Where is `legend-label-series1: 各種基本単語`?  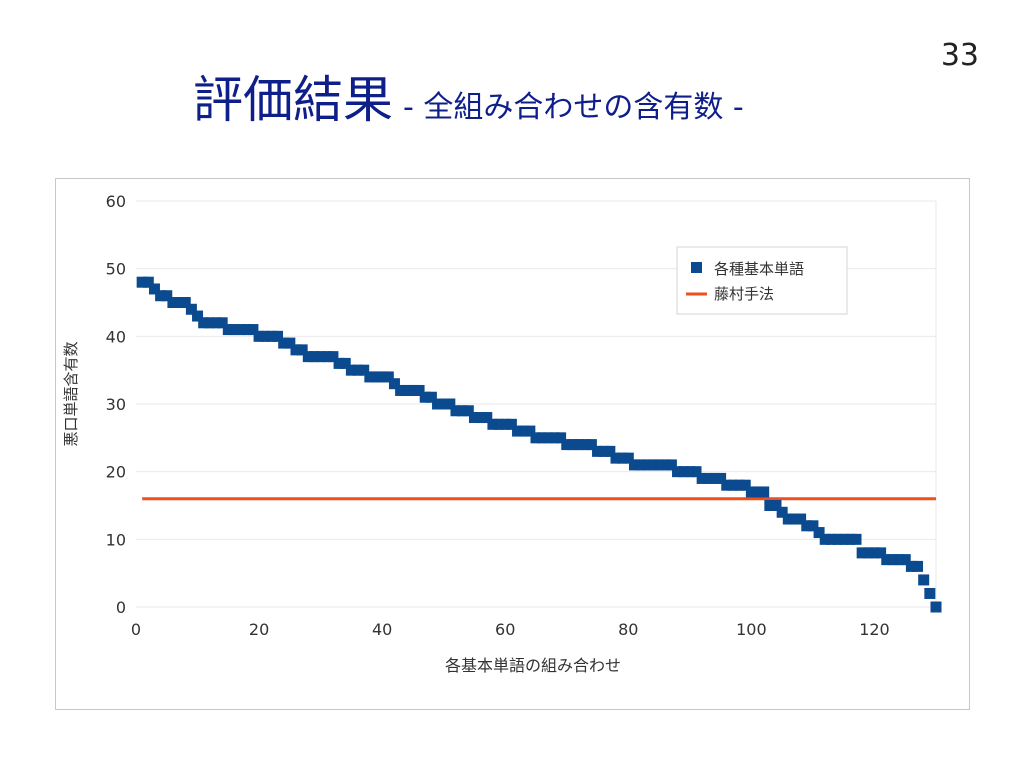
legend-label-series1: 各種基本単語 is located at coordinates (759, 269).